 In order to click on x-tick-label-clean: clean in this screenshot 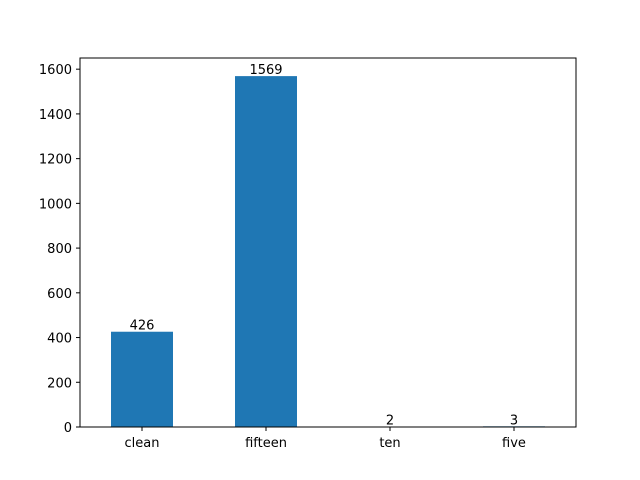, I will do `click(142, 443)`.